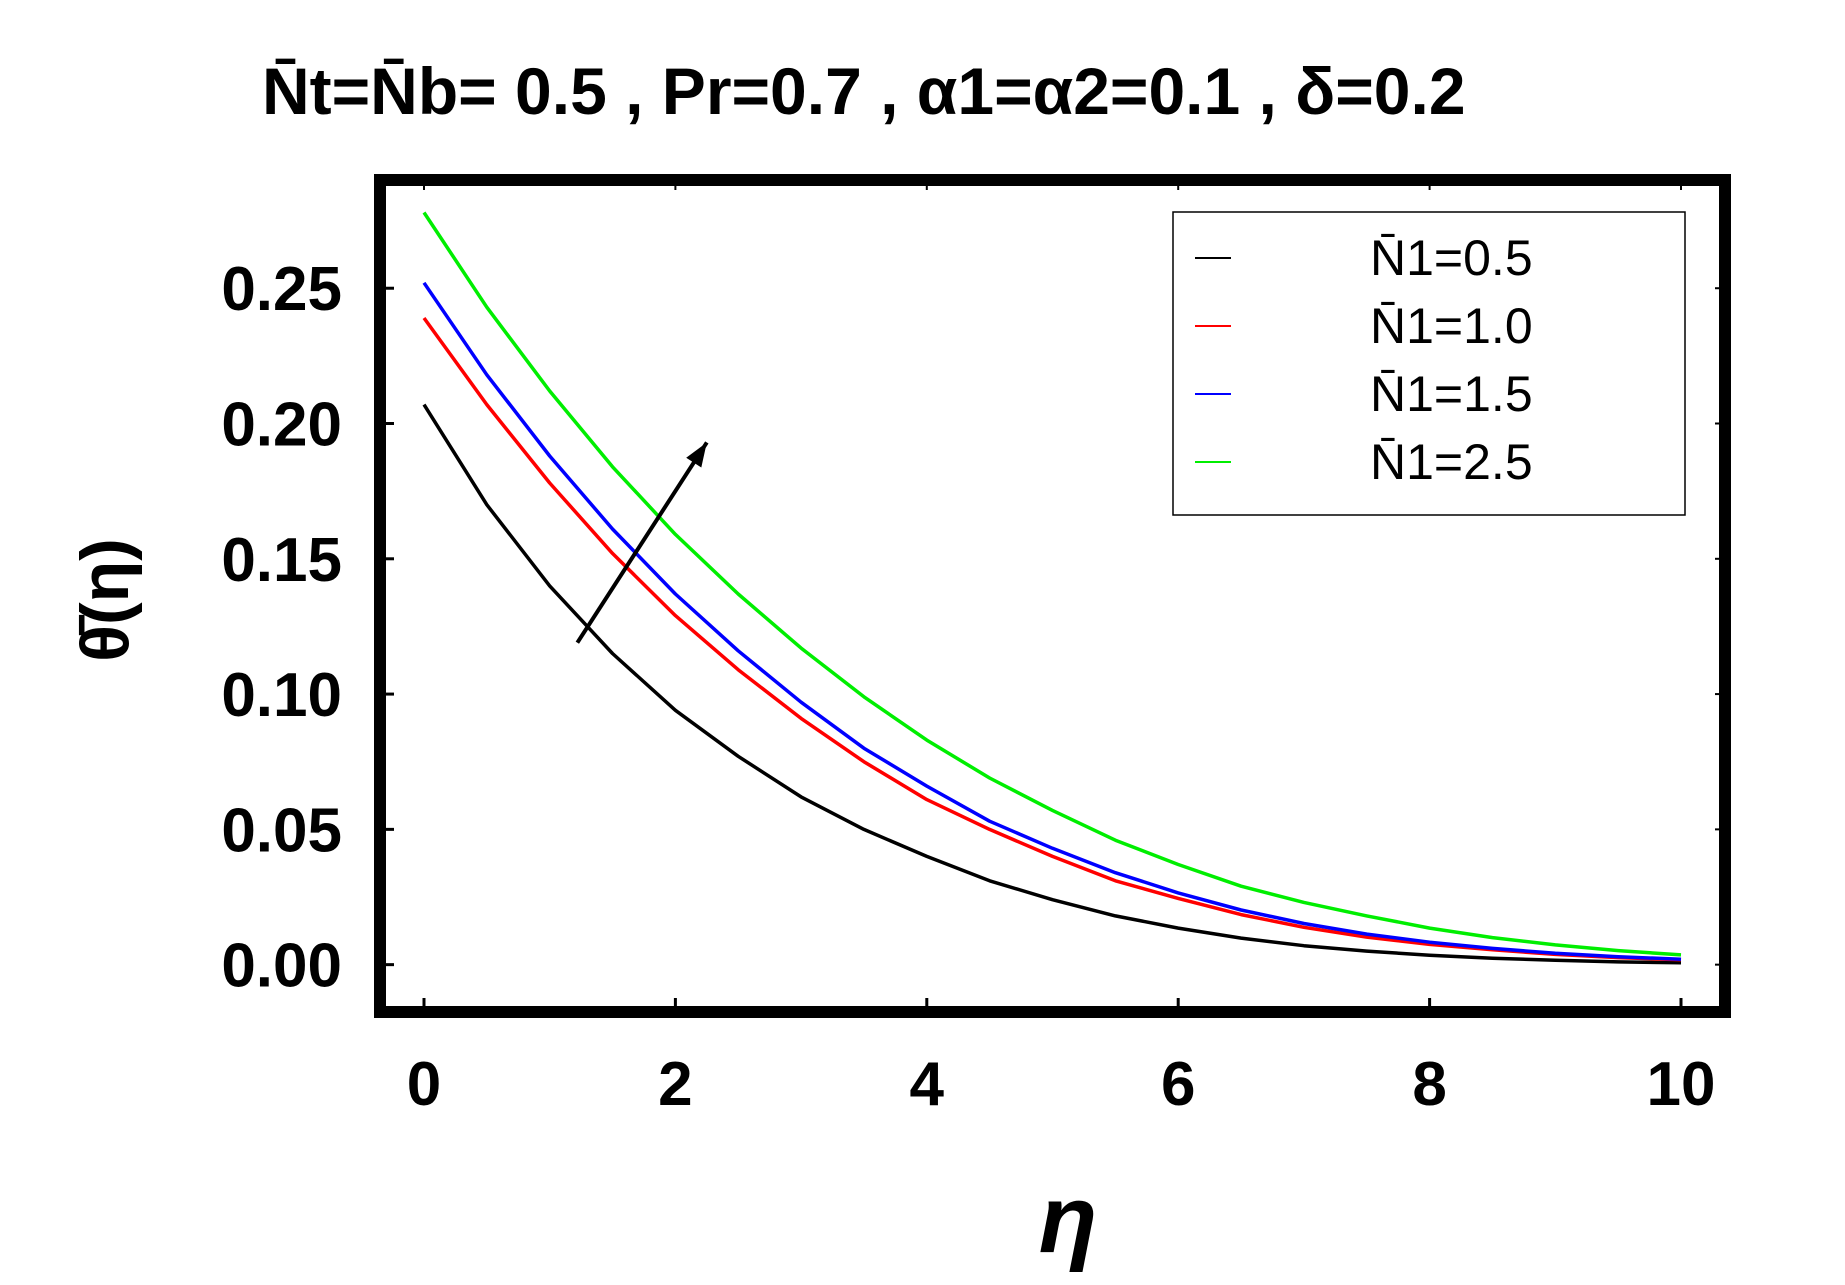  Describe the element at coordinates (281, 560) in the screenshot. I see `y-tick-label: 0.15` at that location.